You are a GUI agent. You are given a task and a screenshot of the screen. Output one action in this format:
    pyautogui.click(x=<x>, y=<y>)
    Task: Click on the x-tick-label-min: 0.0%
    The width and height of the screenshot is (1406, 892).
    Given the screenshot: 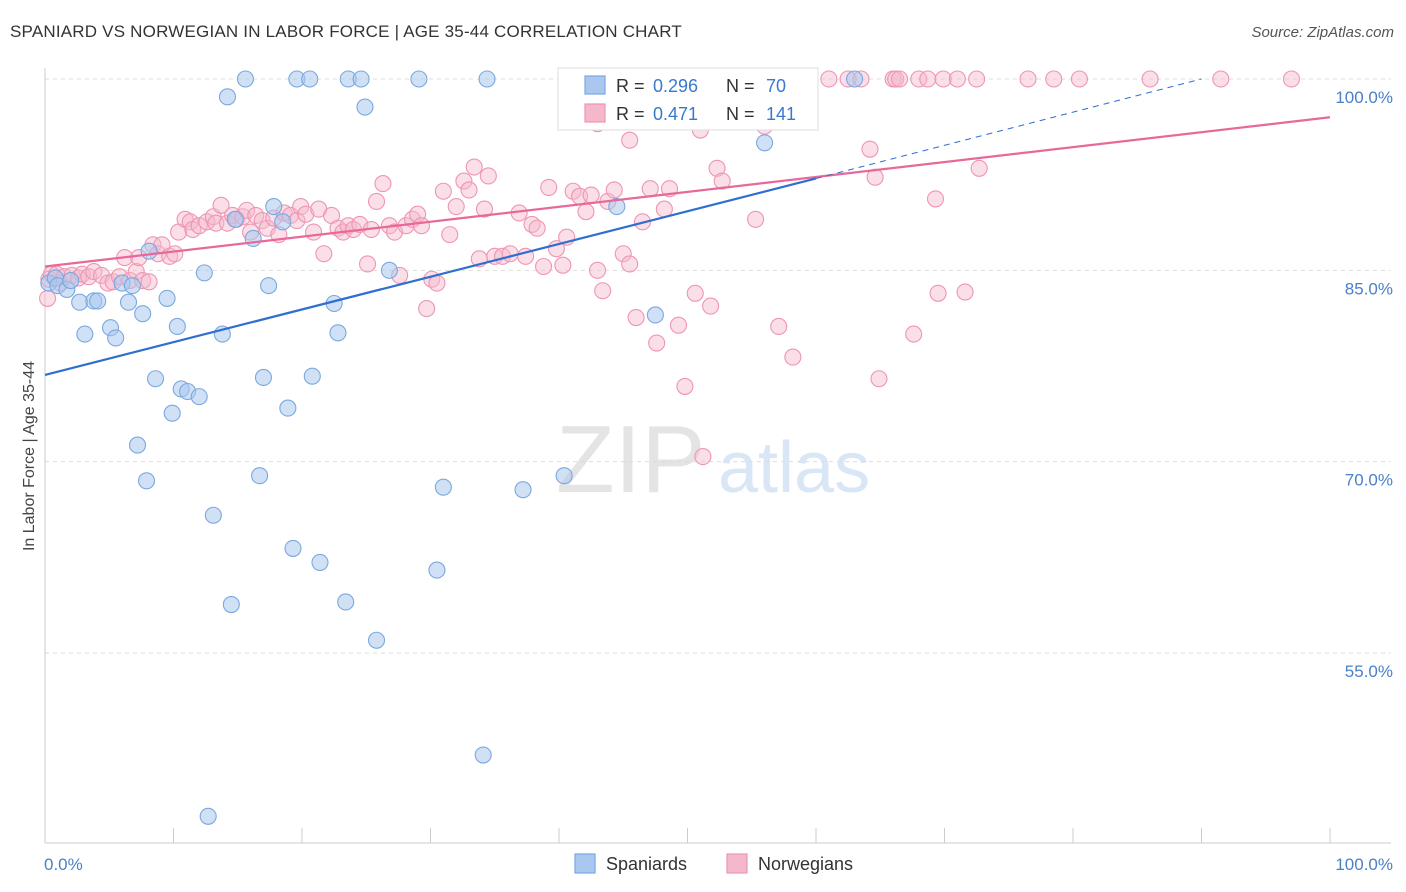 What is the action you would take?
    pyautogui.click(x=63, y=864)
    